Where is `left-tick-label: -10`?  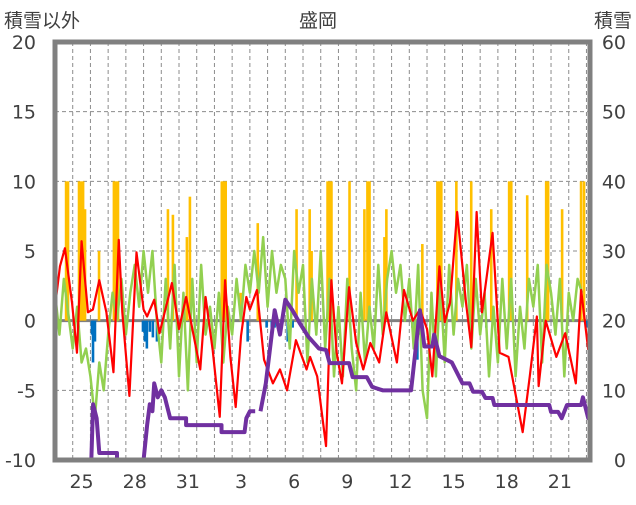
left-tick-label: -10 is located at coordinates (20, 461).